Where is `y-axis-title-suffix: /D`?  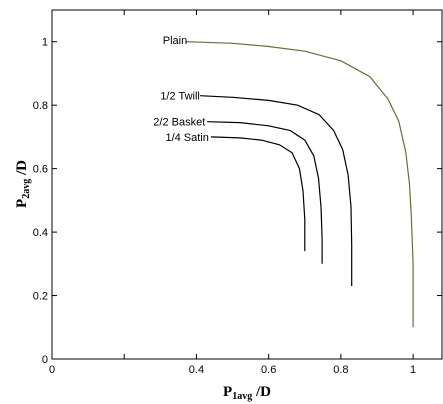 y-axis-title-suffix: /D is located at coordinates (22, 169).